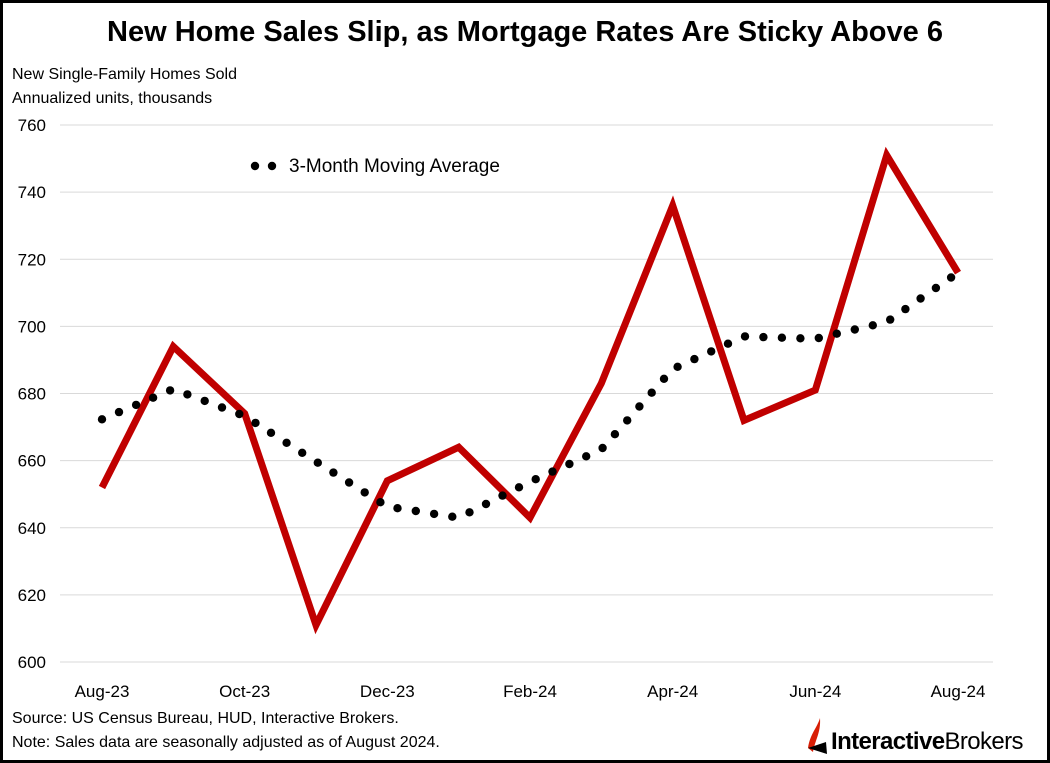  Describe the element at coordinates (817, 736) in the screenshot. I see `logo-mark-icon` at that location.